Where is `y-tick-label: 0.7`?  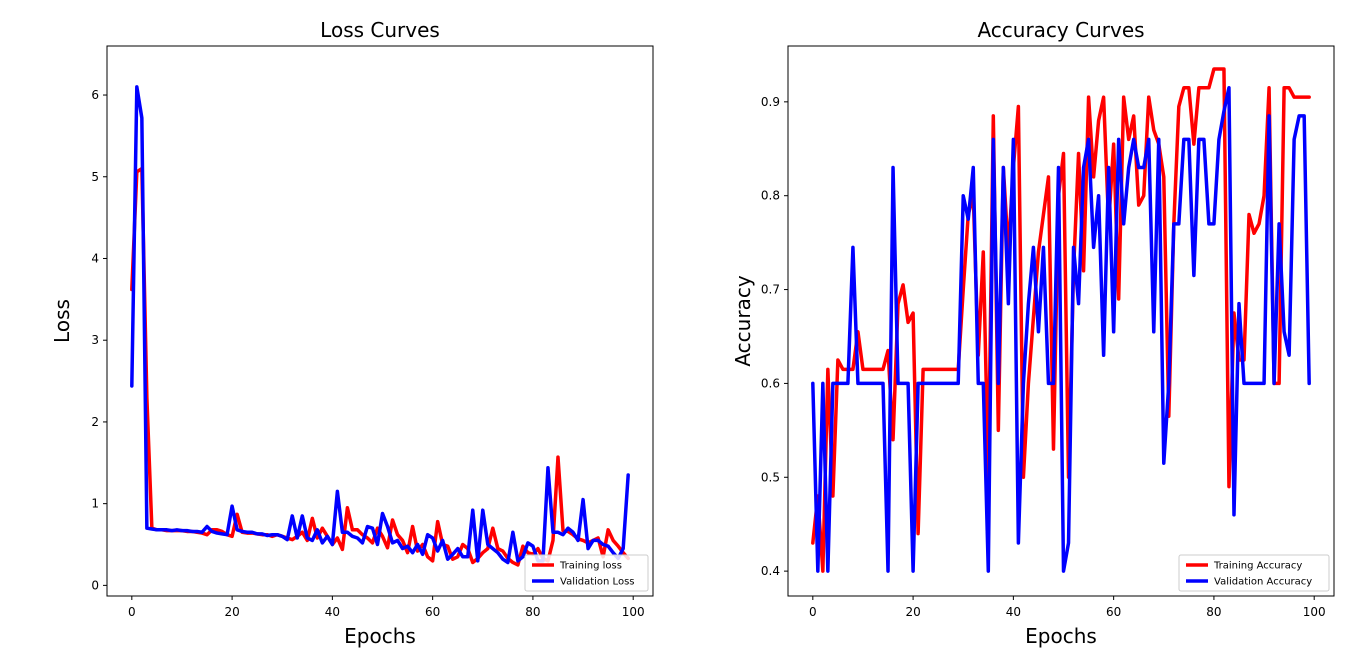
y-tick-label: 0.7 is located at coordinates (770, 290).